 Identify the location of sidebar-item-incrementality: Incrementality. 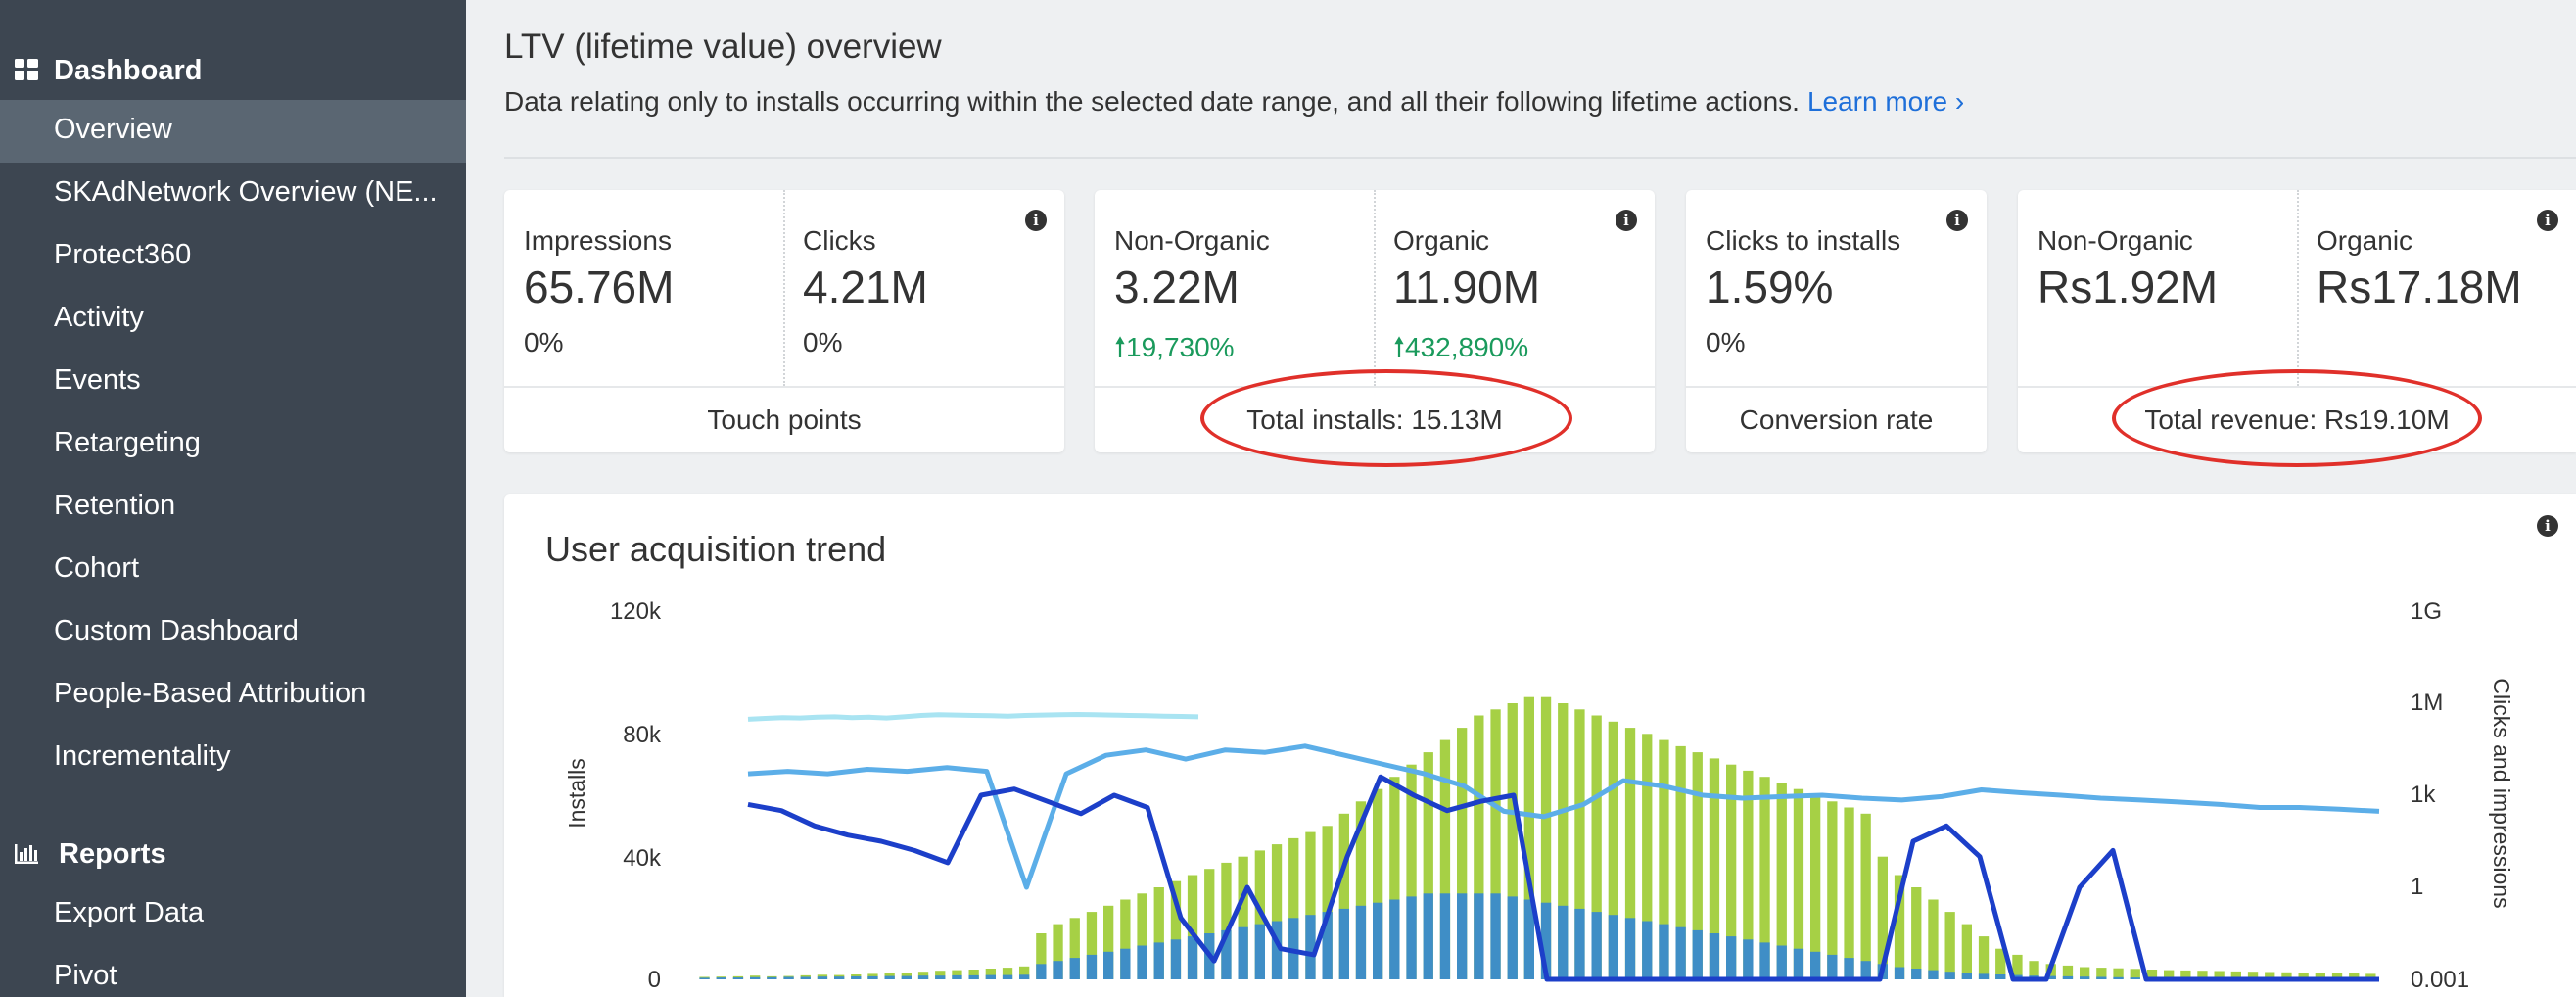
(233, 758).